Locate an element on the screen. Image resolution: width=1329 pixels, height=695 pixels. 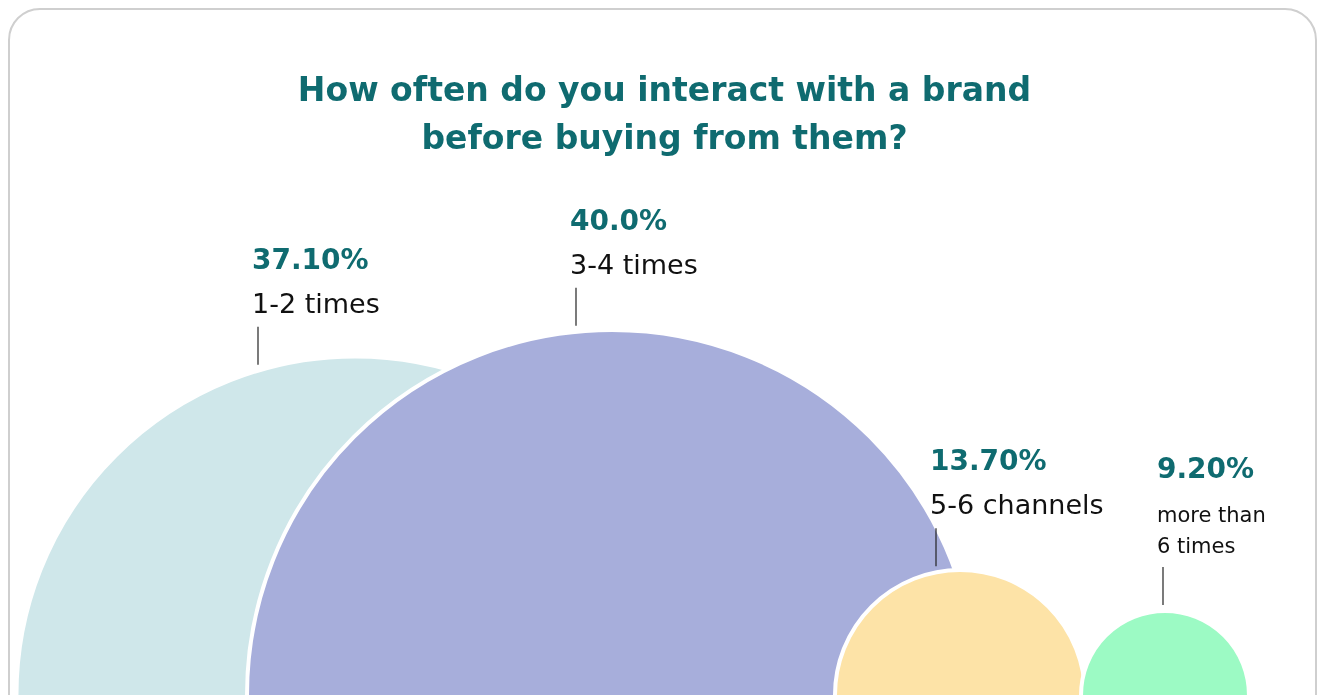
data-label: 40.0% is located at coordinates (619, 220).